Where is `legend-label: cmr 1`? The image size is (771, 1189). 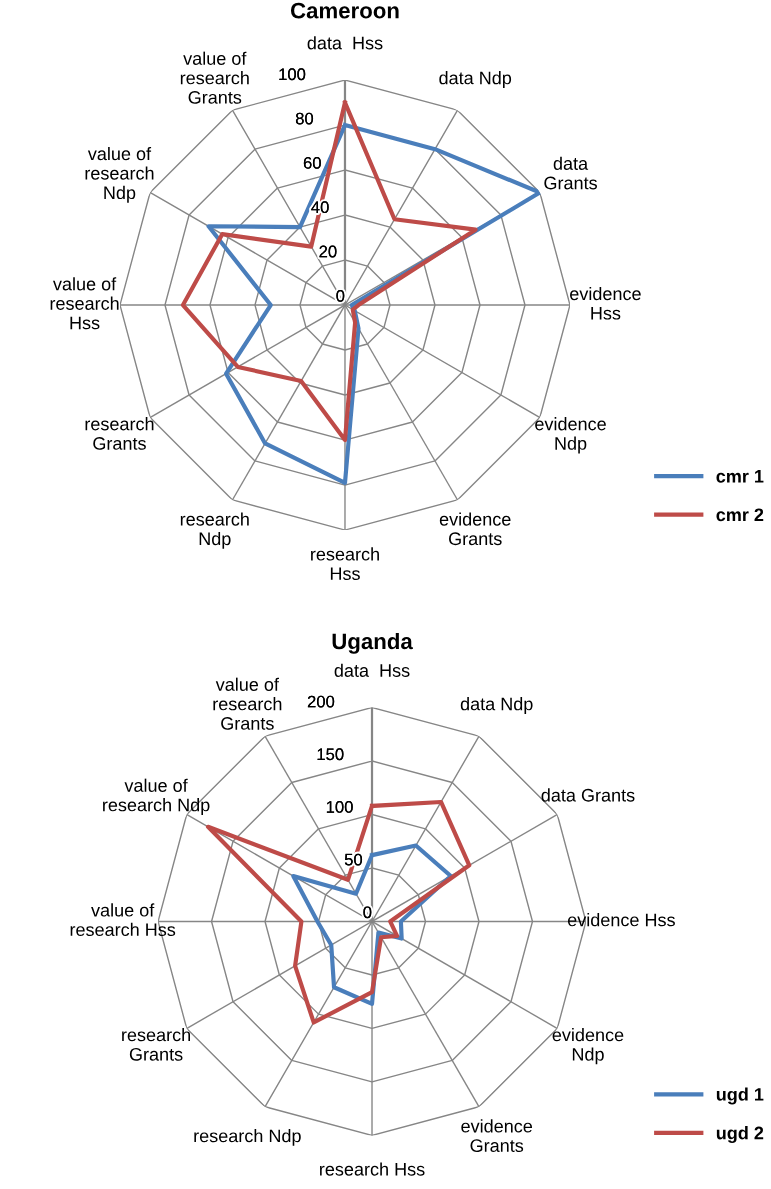 legend-label: cmr 1 is located at coordinates (740, 476).